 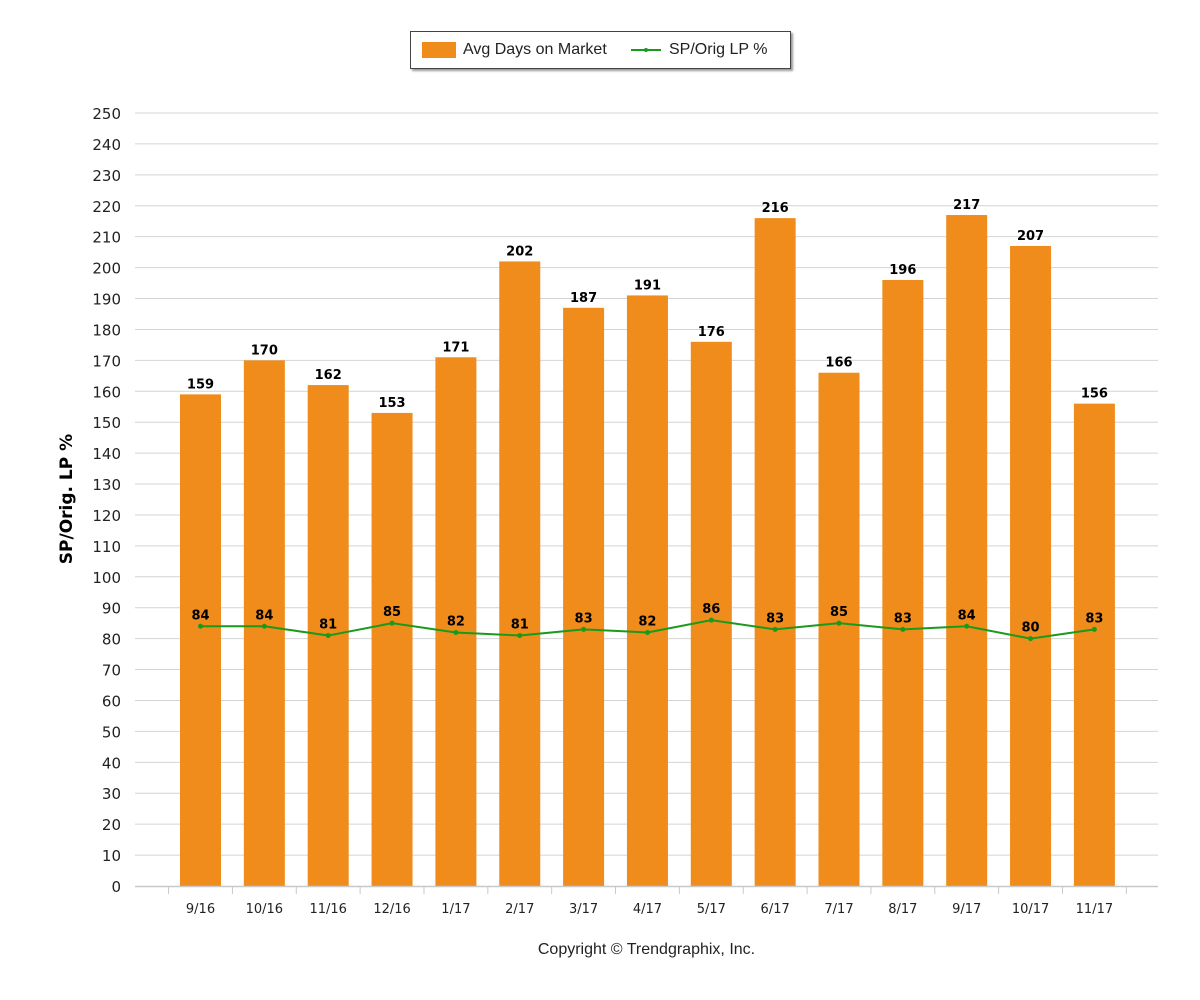 I want to click on line-value-label: 80, so click(x=1031, y=628).